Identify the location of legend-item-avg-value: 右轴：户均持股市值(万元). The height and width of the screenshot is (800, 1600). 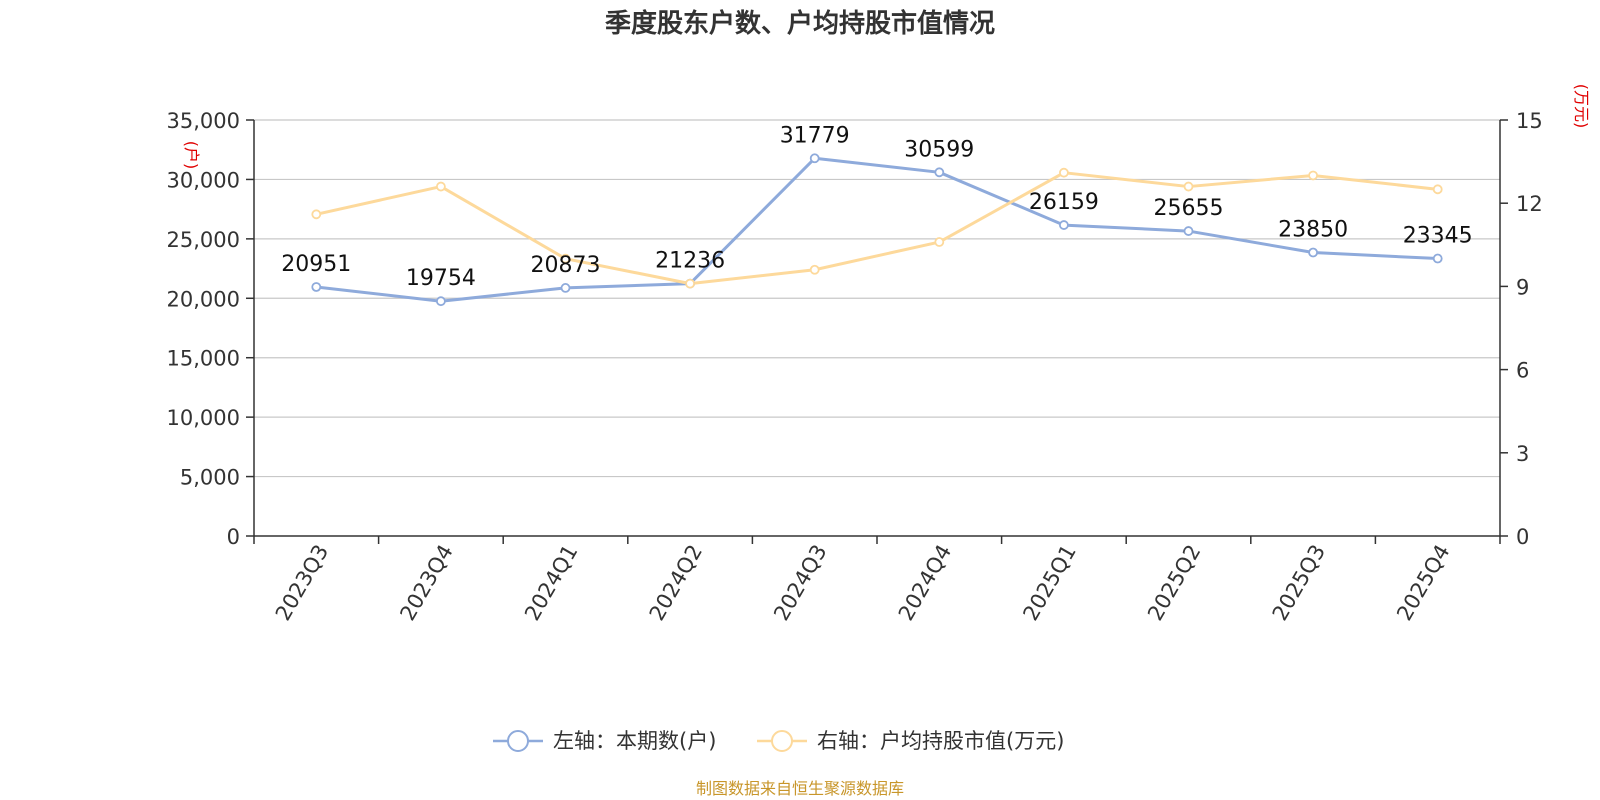
(910, 741).